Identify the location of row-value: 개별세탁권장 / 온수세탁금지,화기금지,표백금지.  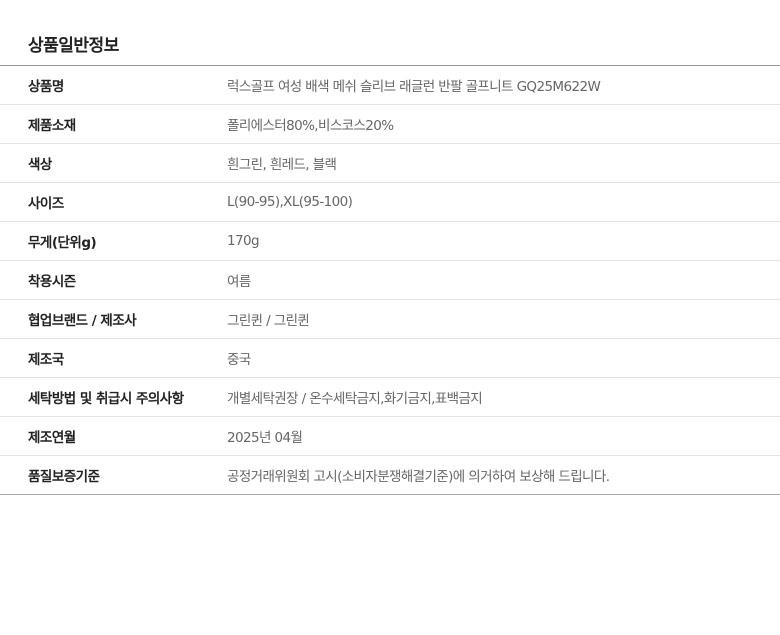
(355, 399).